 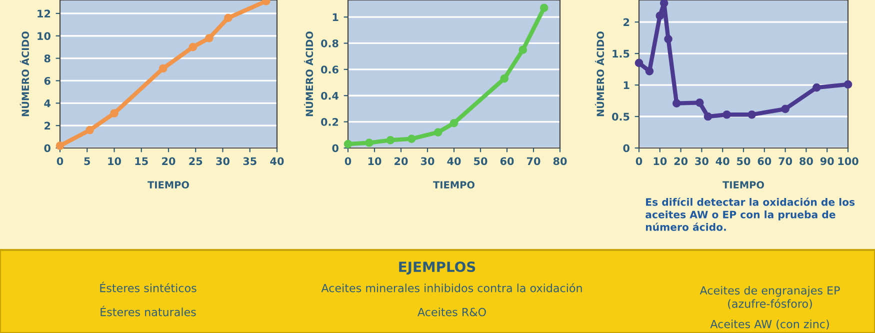 What do you see at coordinates (148, 287) in the screenshot?
I see `text: Ésteres sintéticos` at bounding box center [148, 287].